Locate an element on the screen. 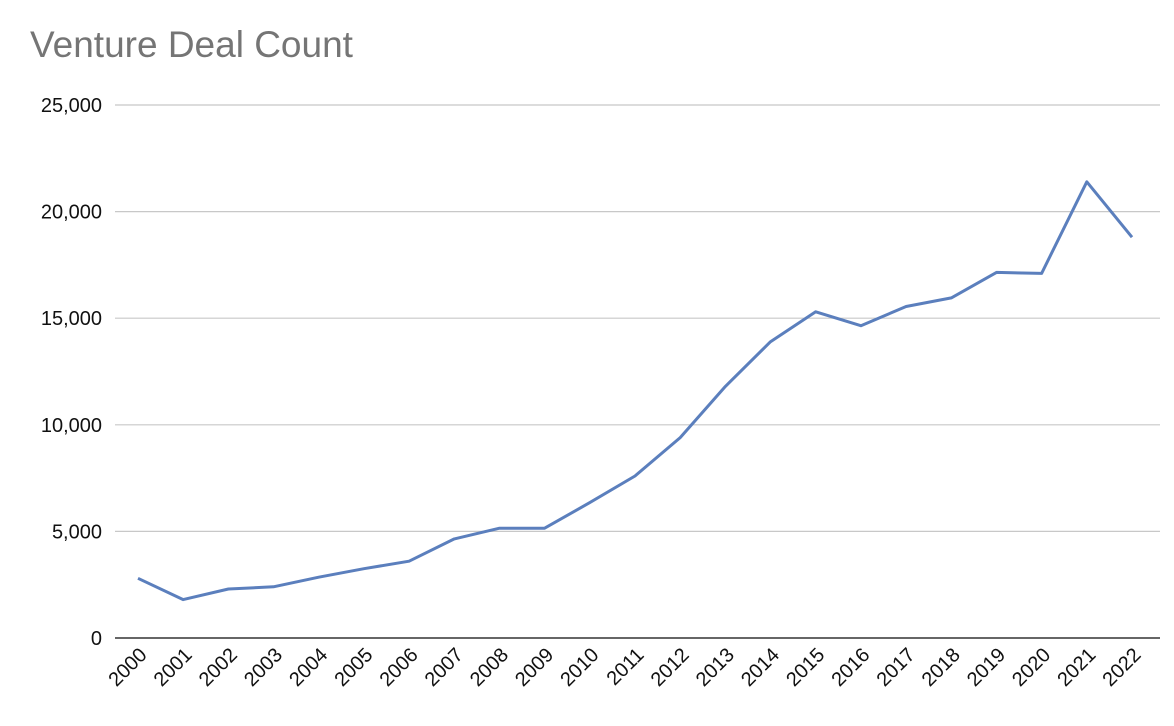 This screenshot has width=1174, height=726. chart-title: Venture Deal Count is located at coordinates (191, 44).